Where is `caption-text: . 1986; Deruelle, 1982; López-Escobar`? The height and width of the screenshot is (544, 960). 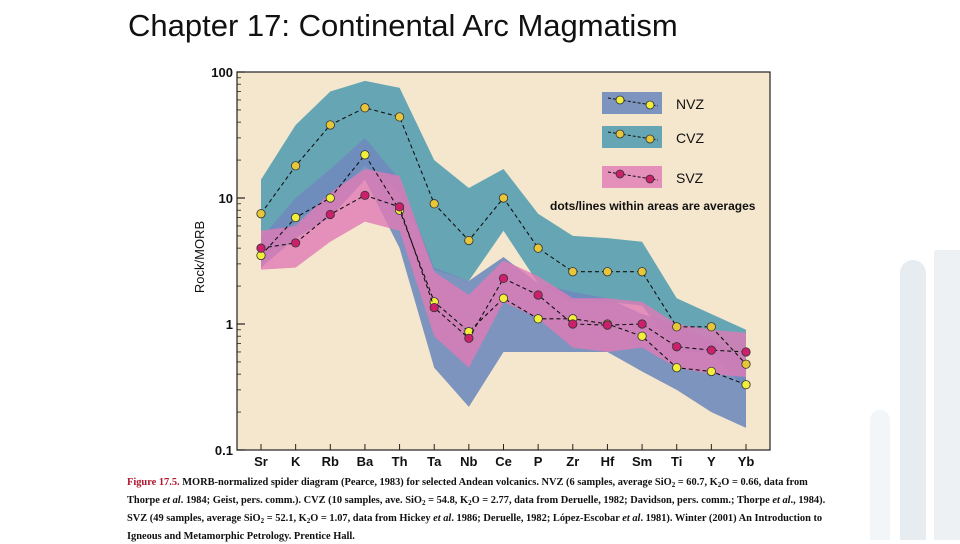 caption-text: . 1986; Deruelle, 1982; López-Escobar is located at coordinates (537, 518).